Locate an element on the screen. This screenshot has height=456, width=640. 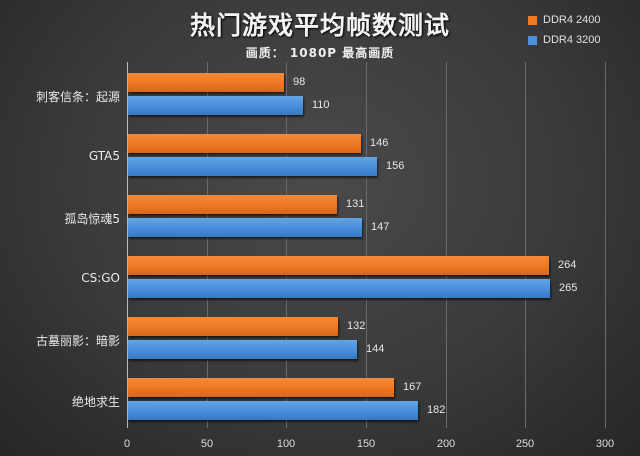
legend-item-ddr4-3200: DDR4 3200 is located at coordinates (564, 40).